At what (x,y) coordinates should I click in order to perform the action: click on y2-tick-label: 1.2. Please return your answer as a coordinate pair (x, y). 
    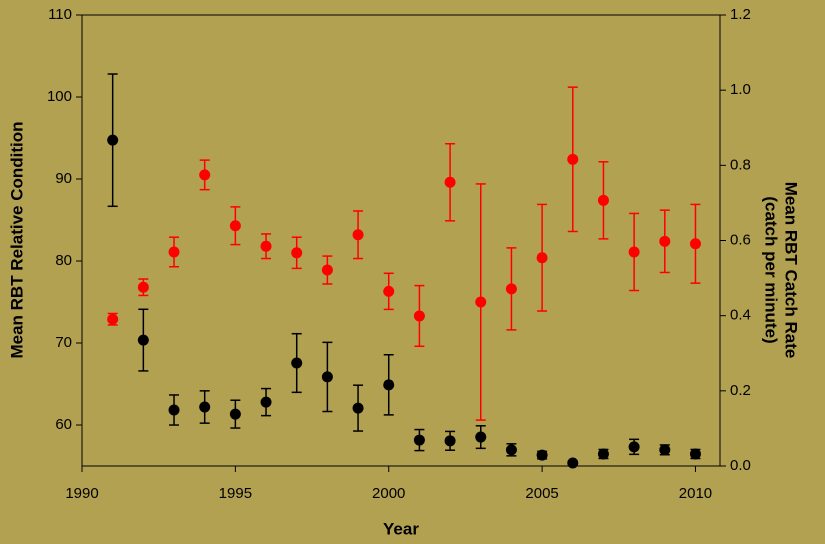
    Looking at the image, I should click on (740, 14).